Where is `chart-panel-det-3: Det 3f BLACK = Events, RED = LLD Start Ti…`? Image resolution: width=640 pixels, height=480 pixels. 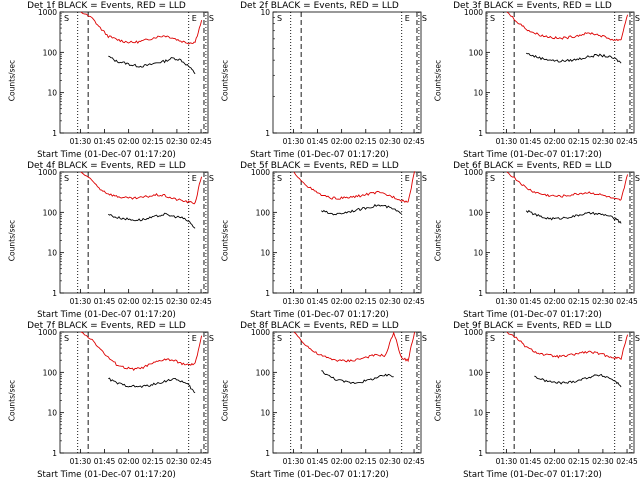 chart-panel-det-3: Det 3f BLACK = Events, RED = LLD Start Ti… is located at coordinates (533, 80).